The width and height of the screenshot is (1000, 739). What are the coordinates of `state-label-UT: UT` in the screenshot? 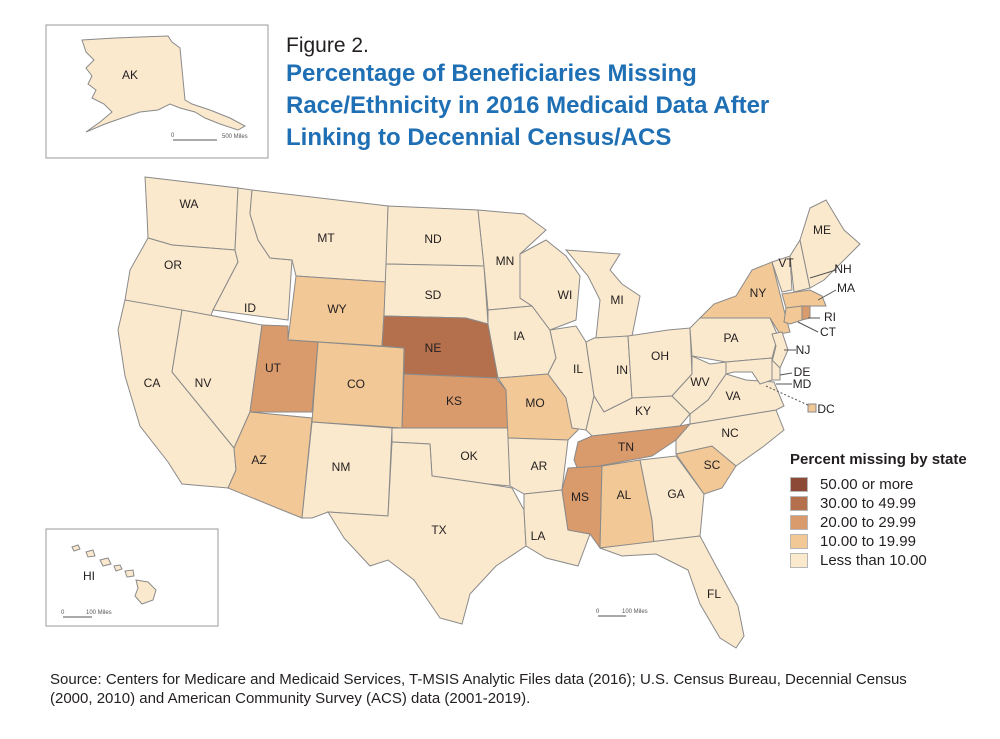 It's located at (273, 368).